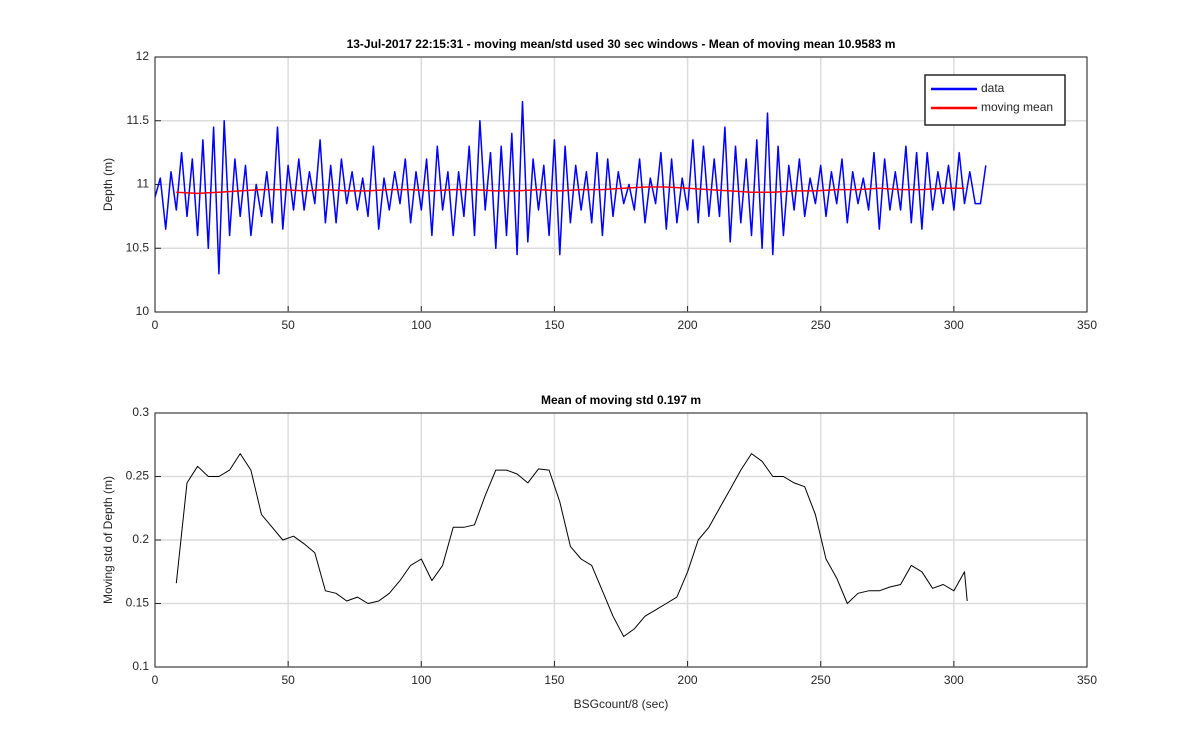  What do you see at coordinates (1017, 107) in the screenshot?
I see `legend-label: moving mean` at bounding box center [1017, 107].